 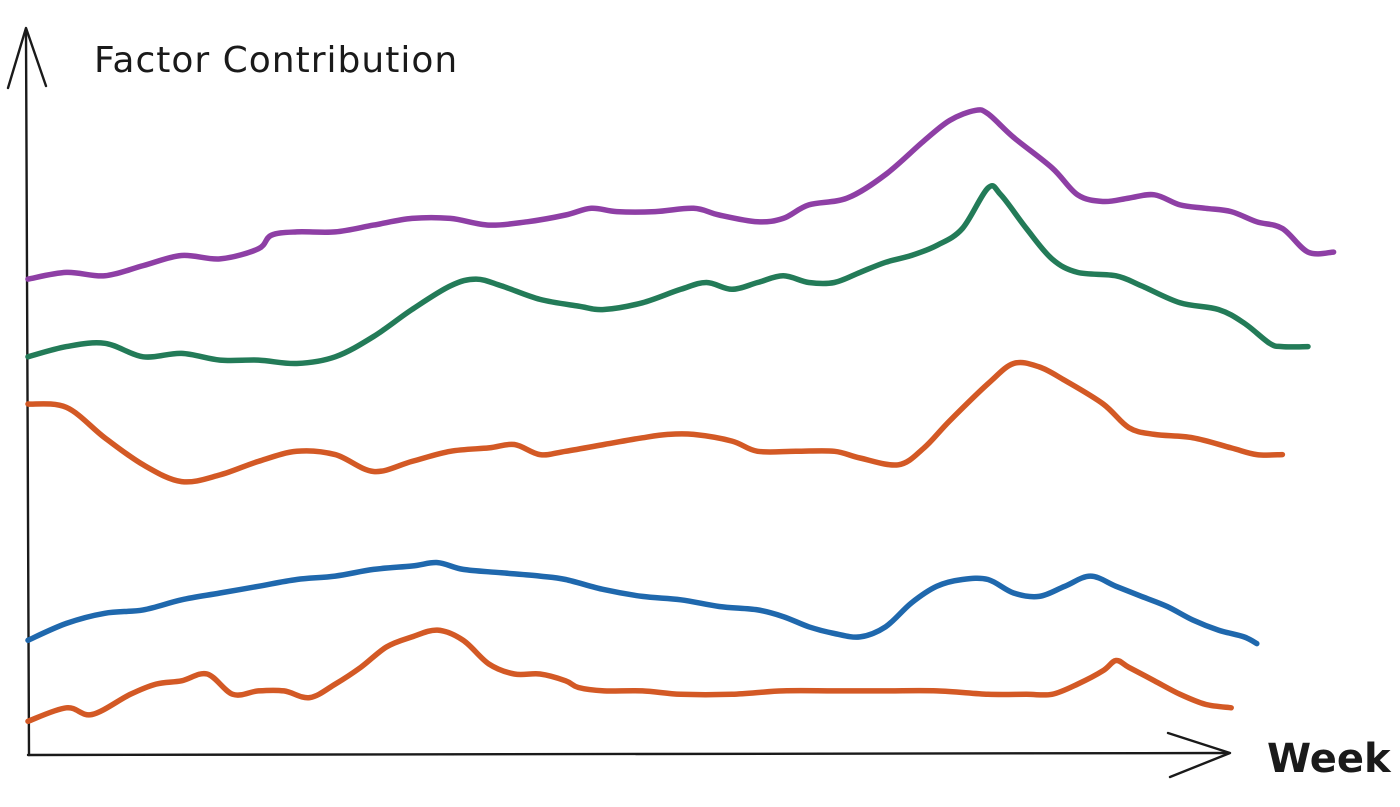 I want to click on y-axis, so click(x=27, y=393).